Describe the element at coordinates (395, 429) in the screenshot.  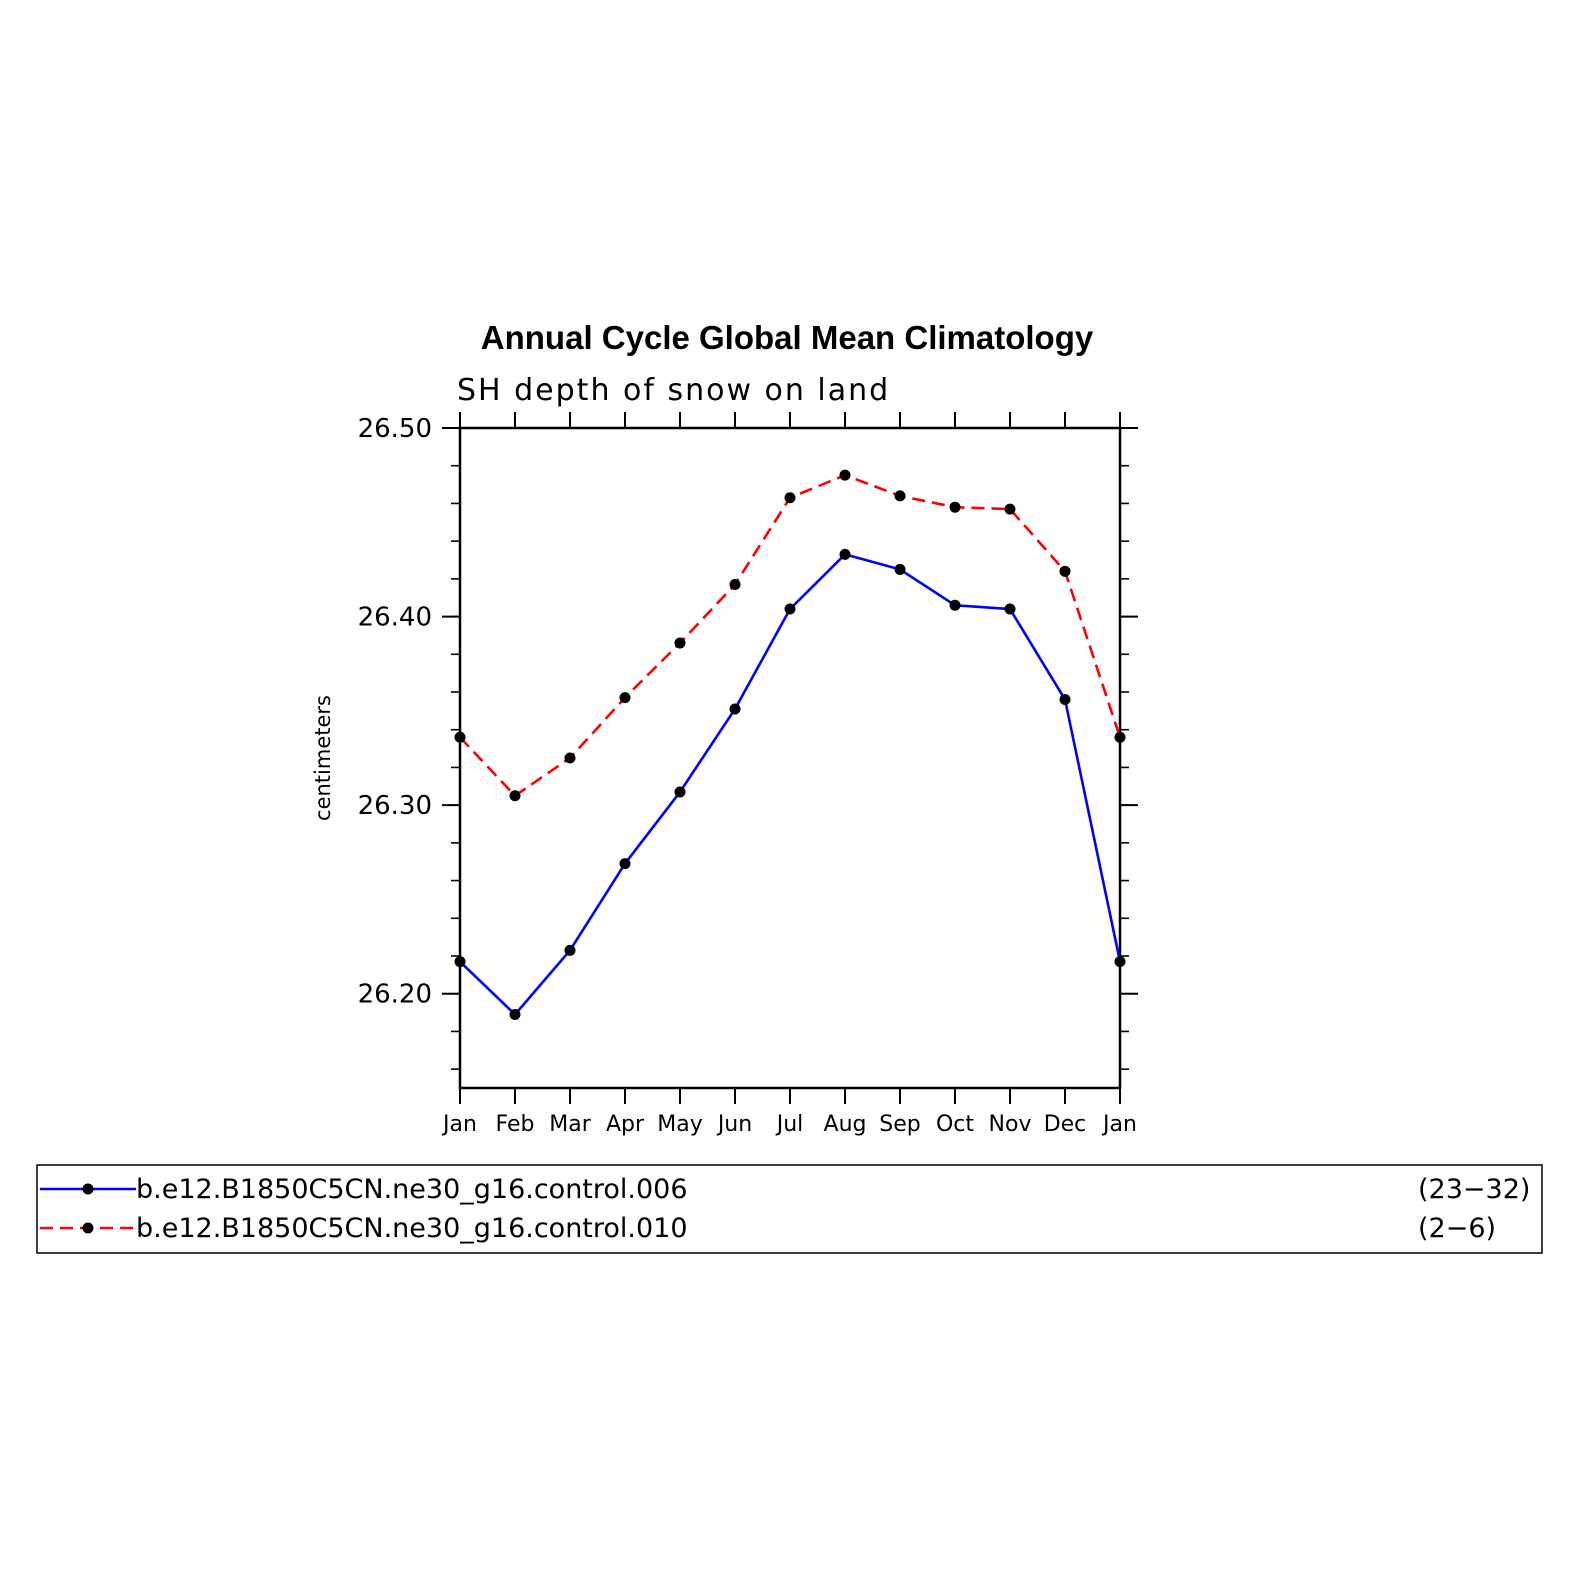
I see `y-tick-label: 26.50` at that location.